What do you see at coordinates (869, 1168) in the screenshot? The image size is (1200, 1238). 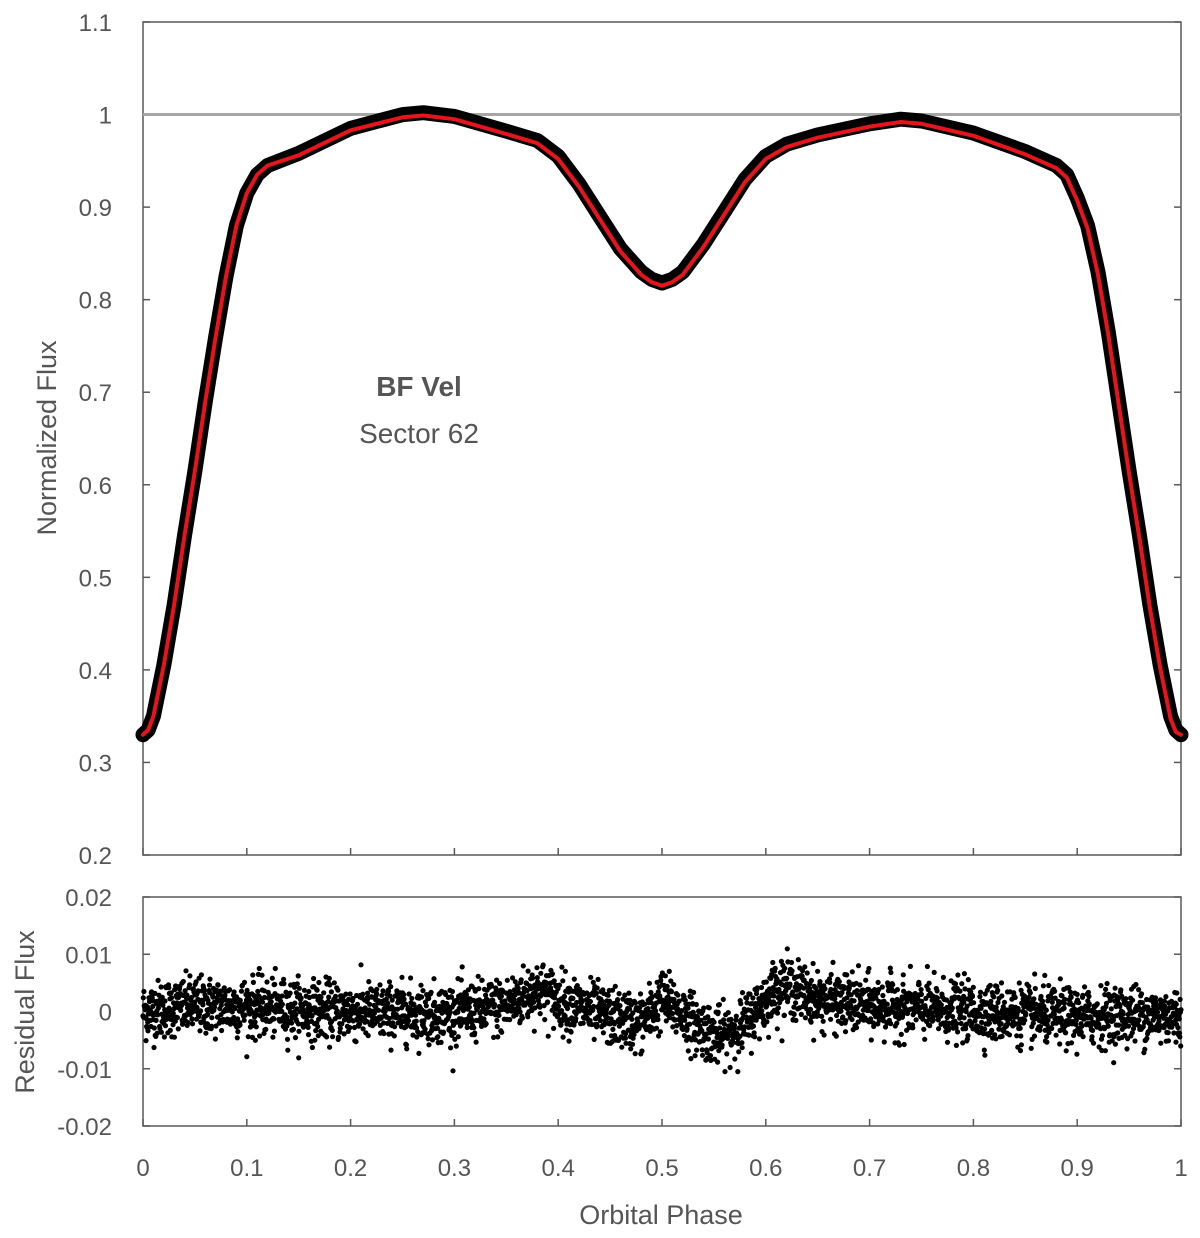 I see `bottom-x-tick-label: 0.7` at bounding box center [869, 1168].